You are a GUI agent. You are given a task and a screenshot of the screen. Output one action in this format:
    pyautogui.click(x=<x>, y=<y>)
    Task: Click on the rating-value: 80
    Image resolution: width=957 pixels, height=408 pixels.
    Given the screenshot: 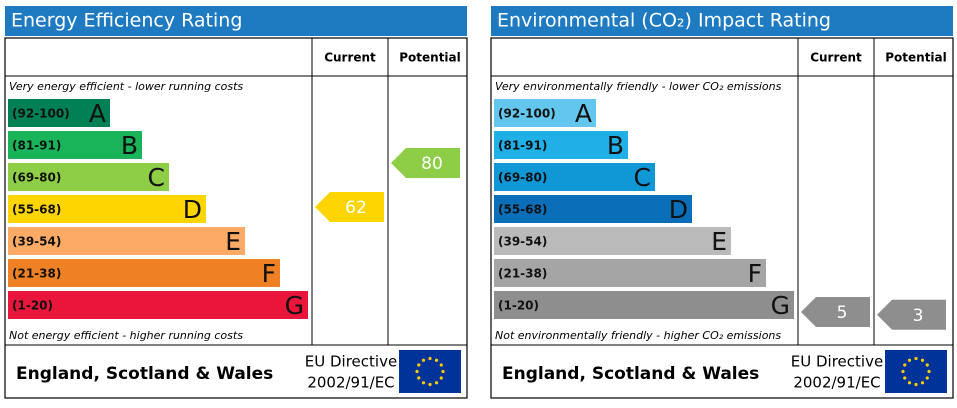 What is the action you would take?
    pyautogui.click(x=432, y=164)
    